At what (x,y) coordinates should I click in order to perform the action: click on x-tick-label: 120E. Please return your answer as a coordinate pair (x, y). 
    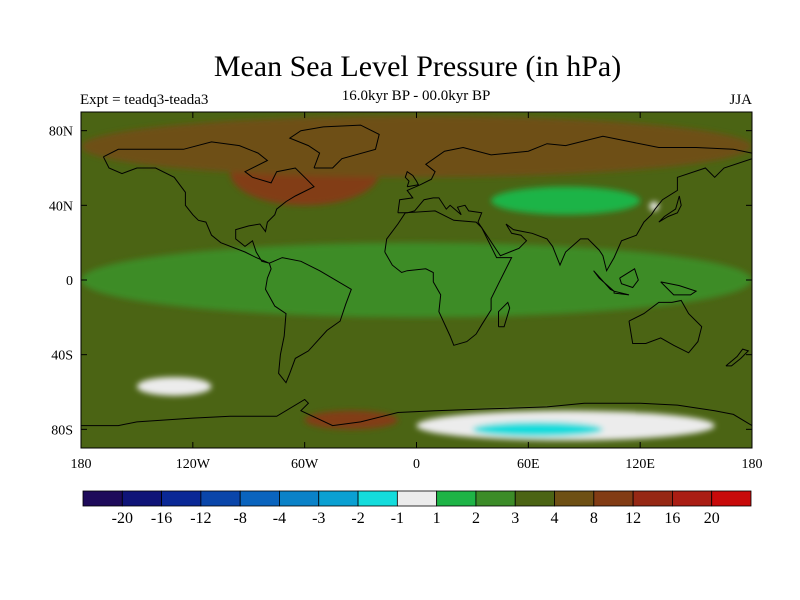
    Looking at the image, I should click on (640, 464).